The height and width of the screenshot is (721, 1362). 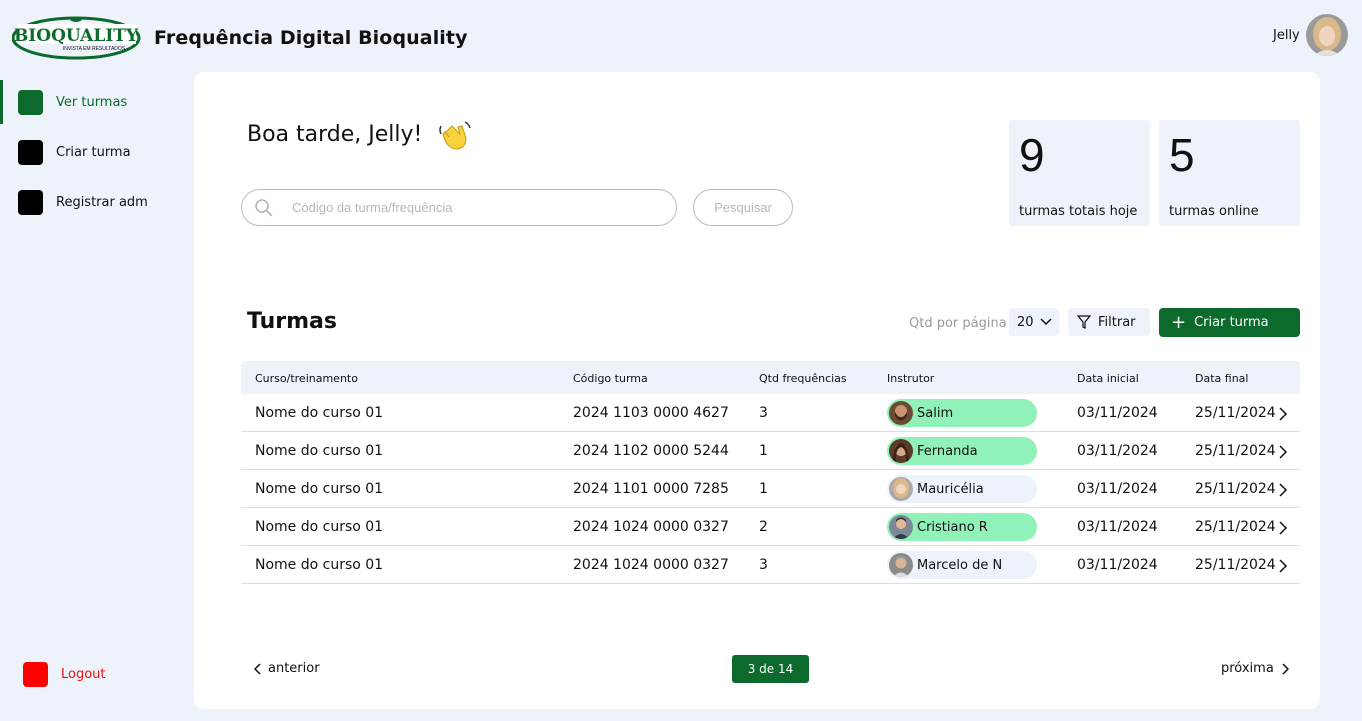 I want to click on registrar-adm-icon, so click(x=30, y=202).